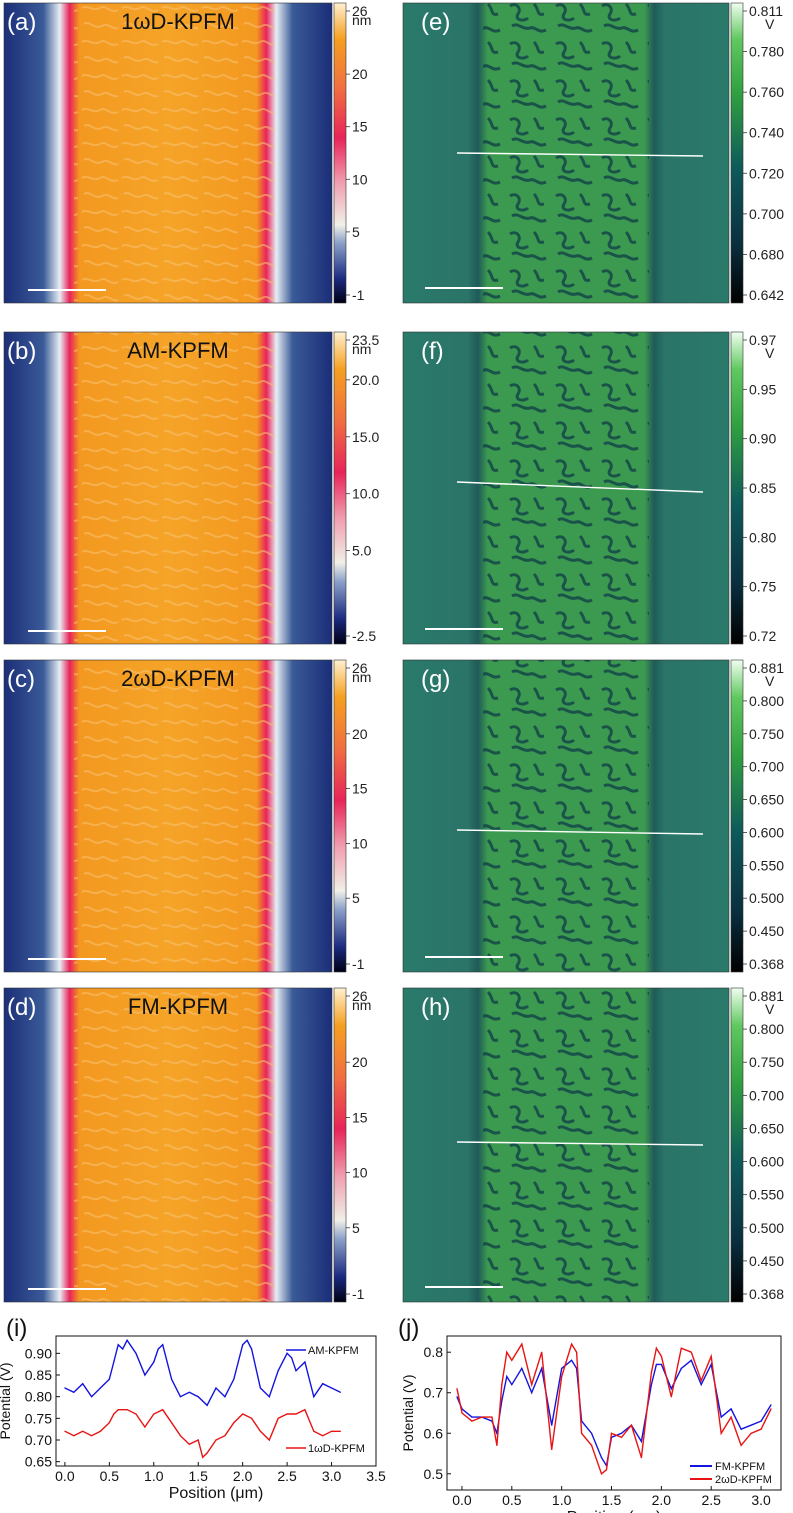  What do you see at coordinates (216, 1493) in the screenshot?
I see `x-axis-label: Position (μm)` at bounding box center [216, 1493].